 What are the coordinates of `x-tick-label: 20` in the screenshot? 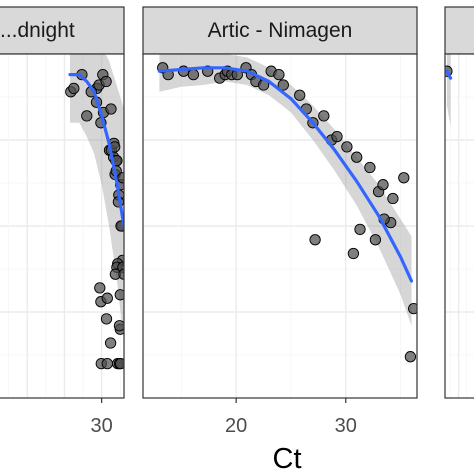 It's located at (236, 426).